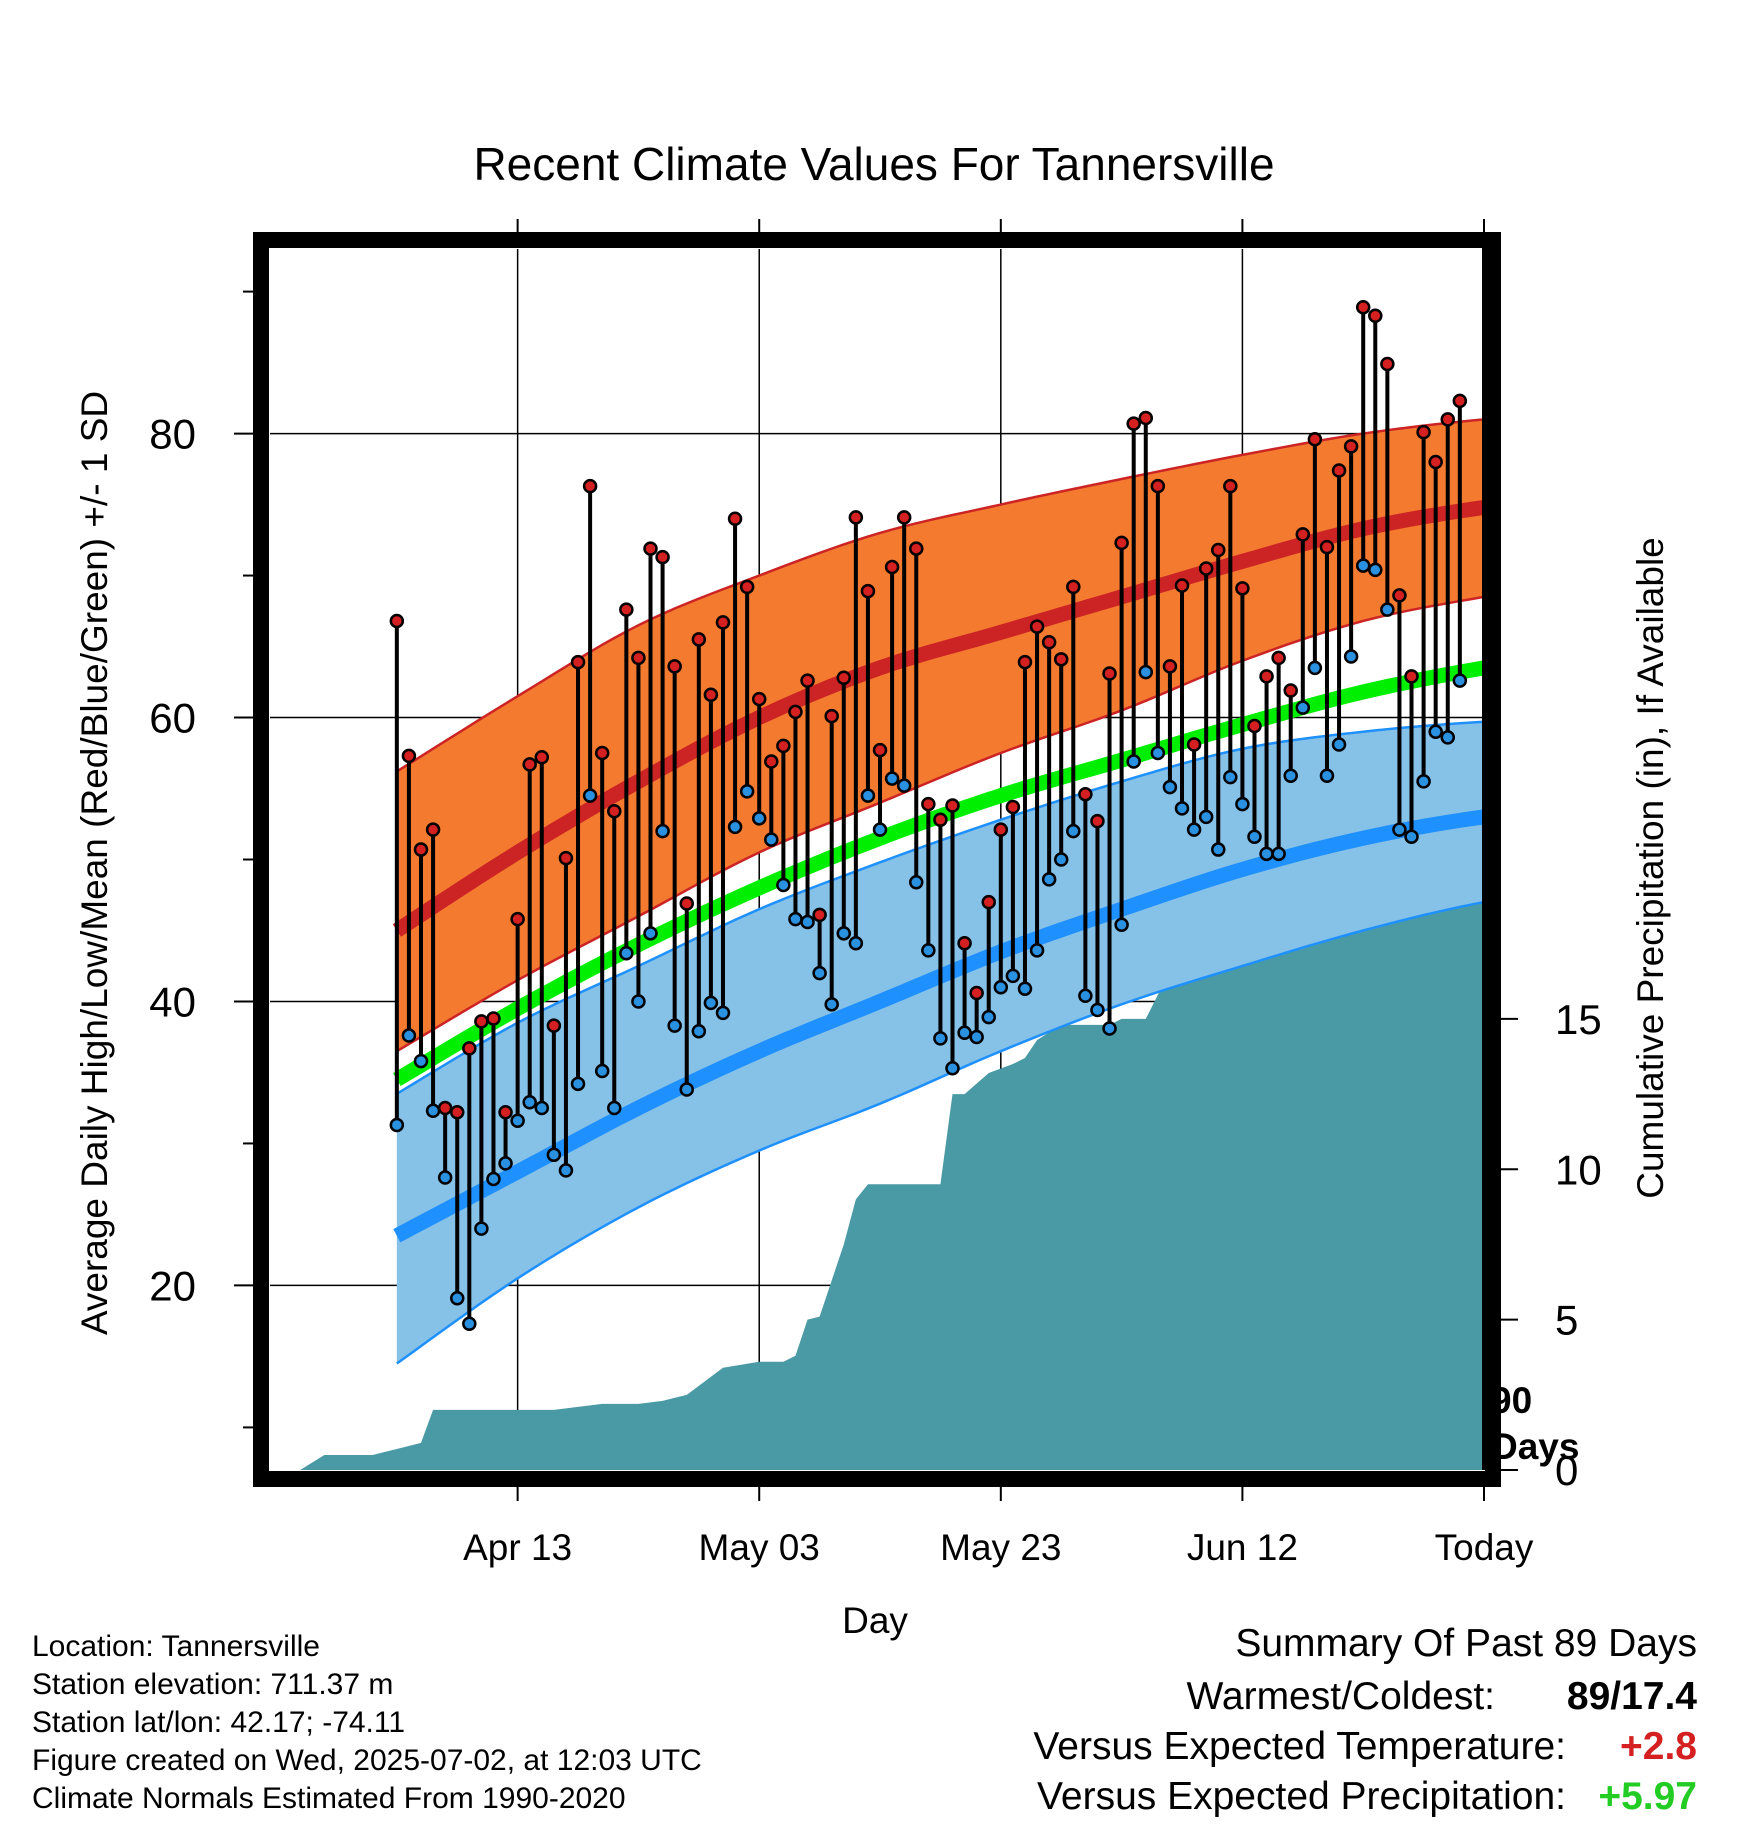  Describe the element at coordinates (1658, 1746) in the screenshot. I see `temp-departure-value: +2.8` at that location.